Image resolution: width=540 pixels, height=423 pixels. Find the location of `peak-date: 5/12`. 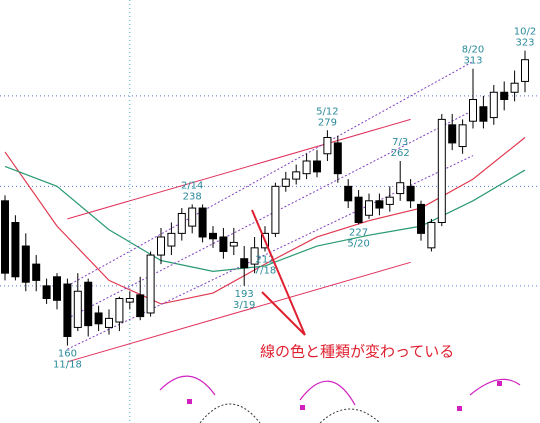

peak-date: 5/12 is located at coordinates (327, 111).